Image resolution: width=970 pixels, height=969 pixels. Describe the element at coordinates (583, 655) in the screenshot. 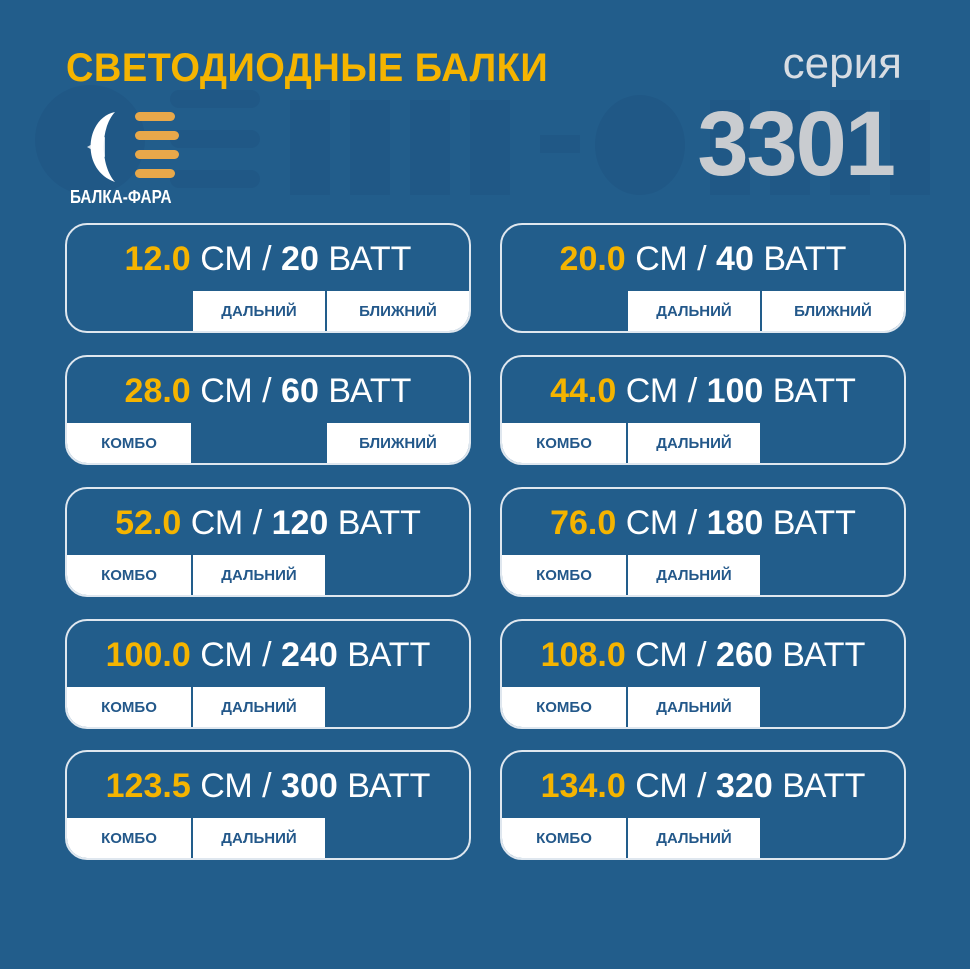

I see `length-value: 108.0` at that location.